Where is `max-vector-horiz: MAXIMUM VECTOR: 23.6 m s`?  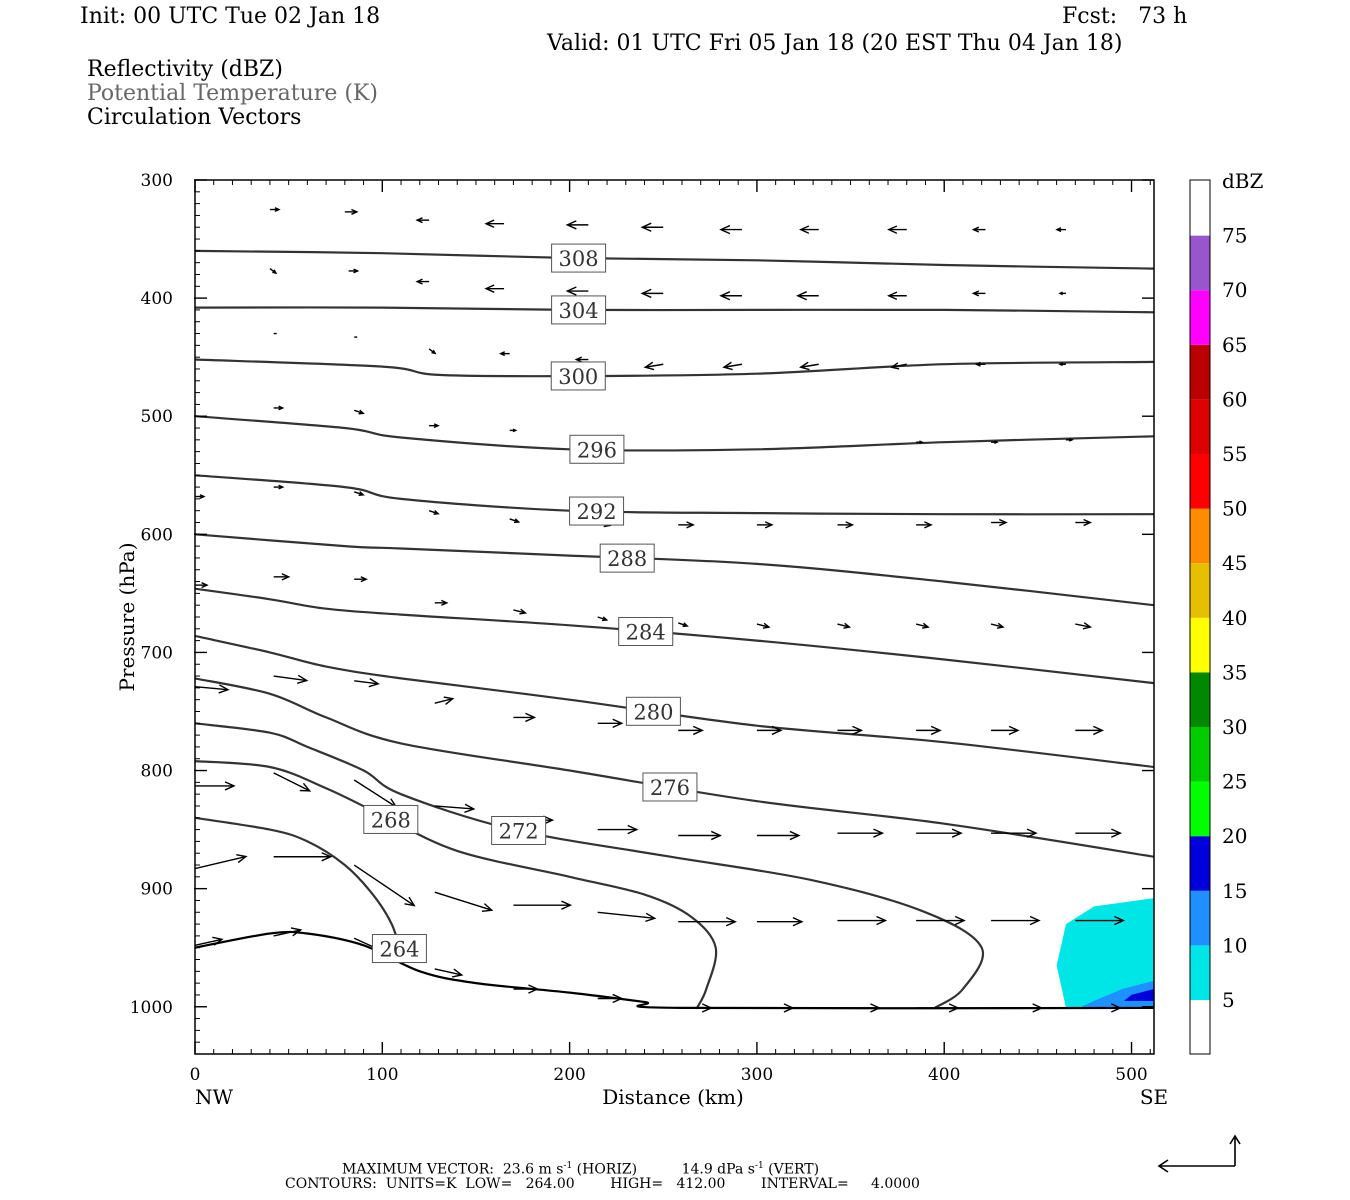
max-vector-horiz: MAXIMUM VECTOR: 23.6 m s is located at coordinates (453, 1169).